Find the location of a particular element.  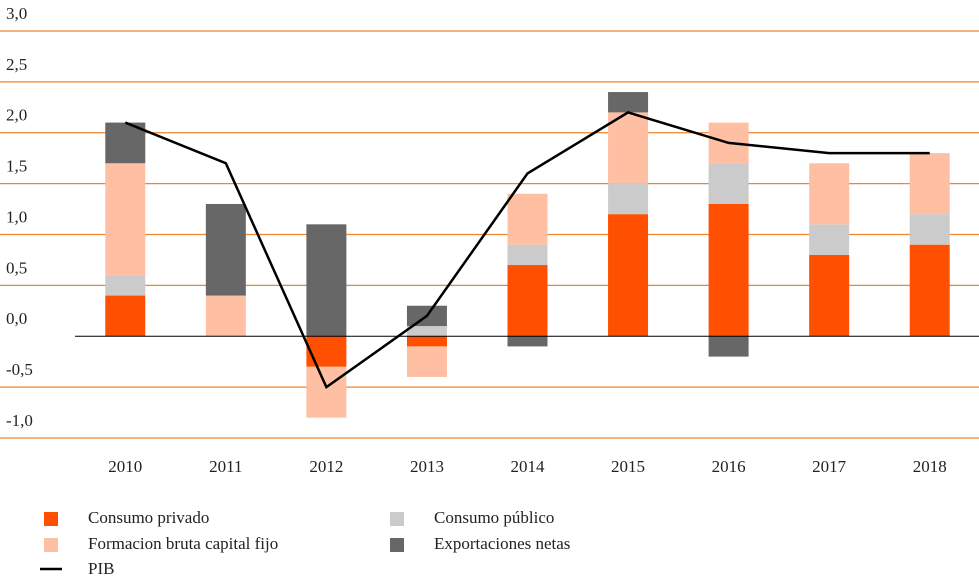

y-tick-label: 0,5 is located at coordinates (16, 267).